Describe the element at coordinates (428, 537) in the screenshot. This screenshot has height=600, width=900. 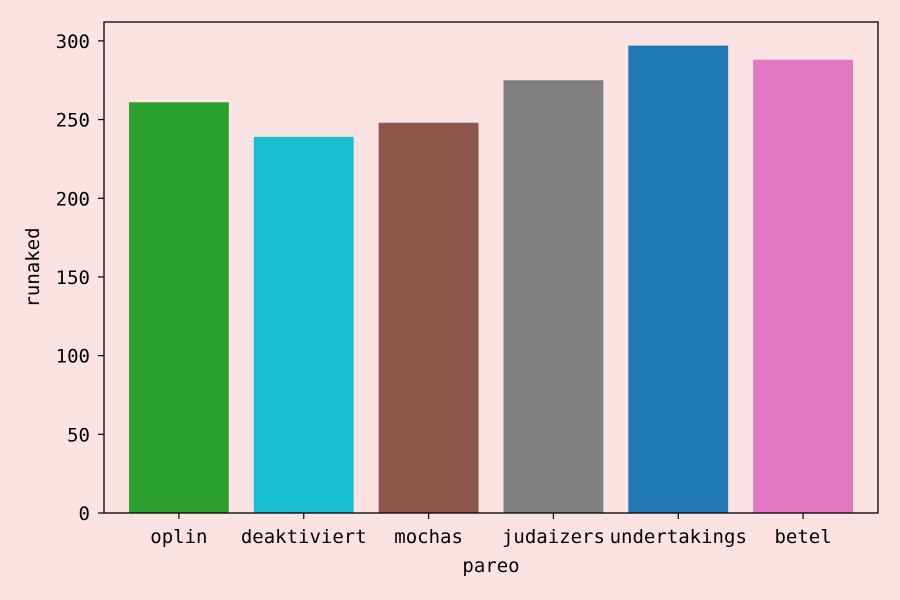
I see `x-tick-label: mochas` at that location.